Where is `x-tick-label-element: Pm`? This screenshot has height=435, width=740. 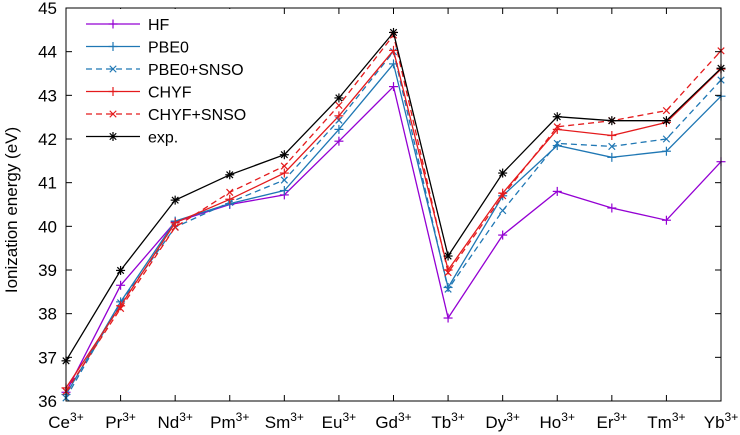
x-tick-label-element: Pm is located at coordinates (223, 422).